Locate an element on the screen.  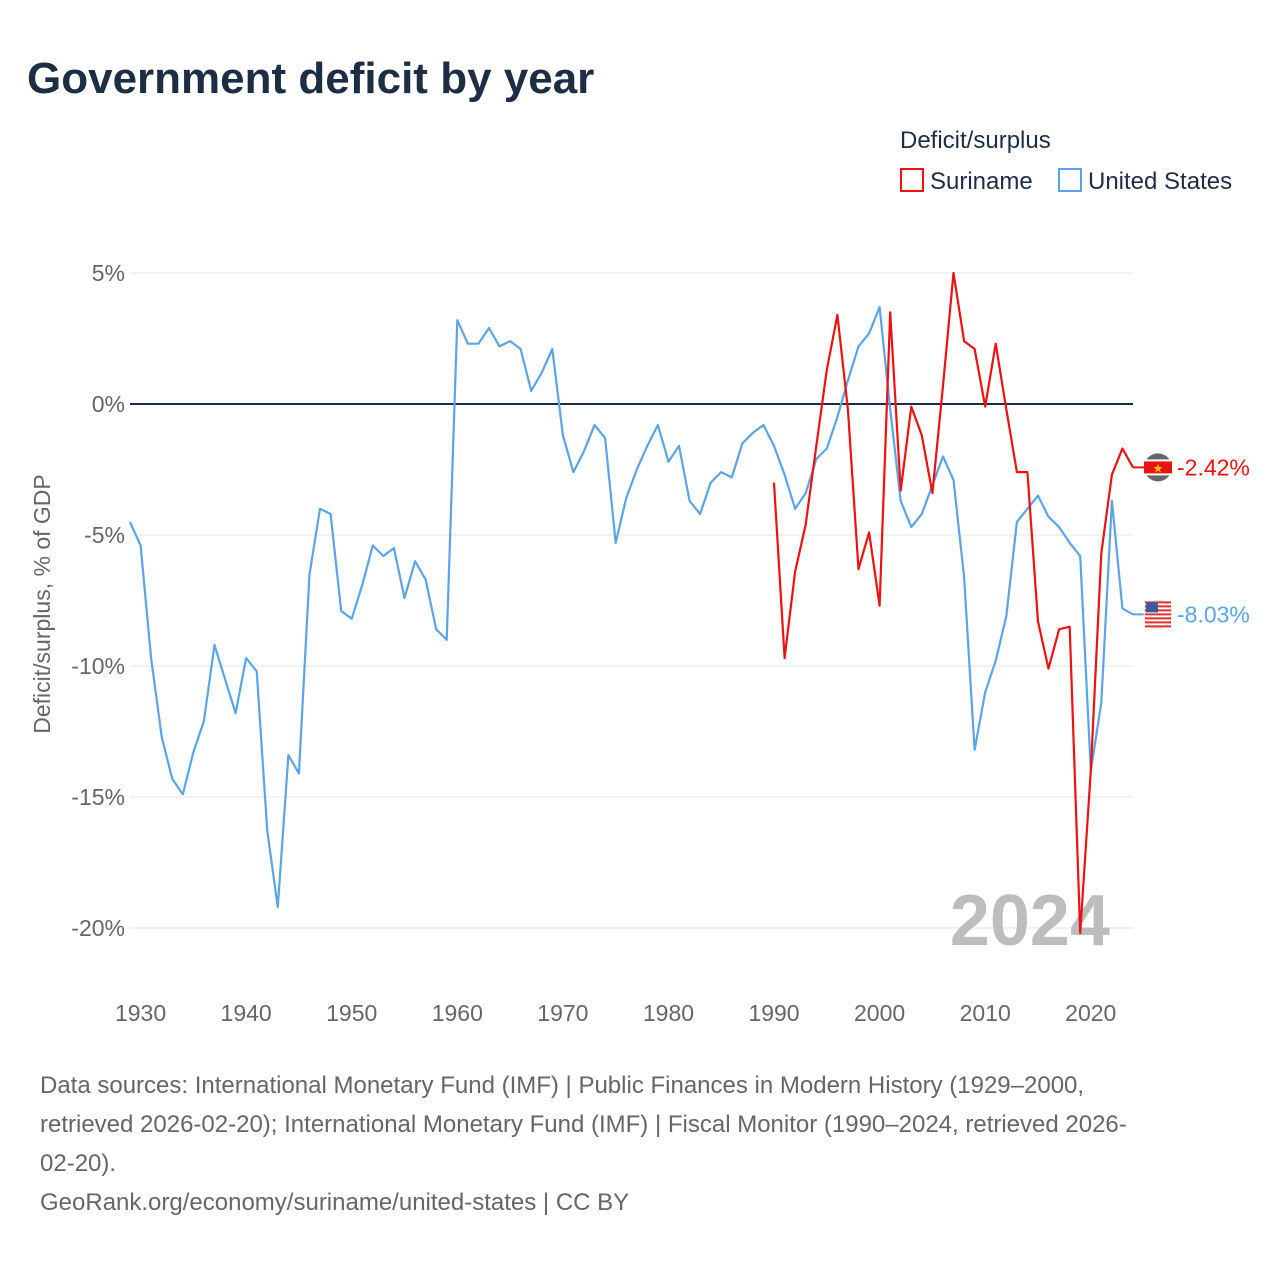
y-tick-label: 0% is located at coordinates (108, 404).